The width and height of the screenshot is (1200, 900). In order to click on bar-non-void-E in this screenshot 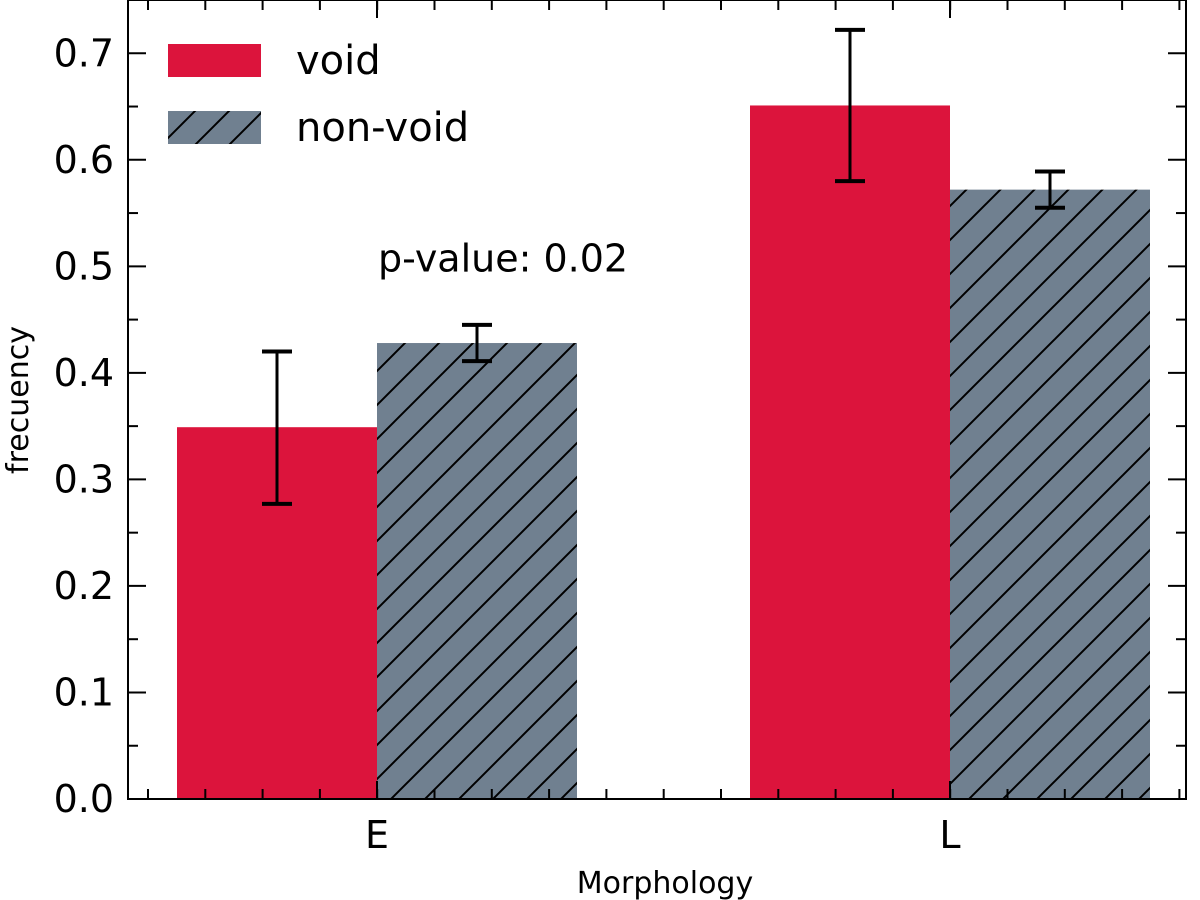, I will do `click(477, 571)`.